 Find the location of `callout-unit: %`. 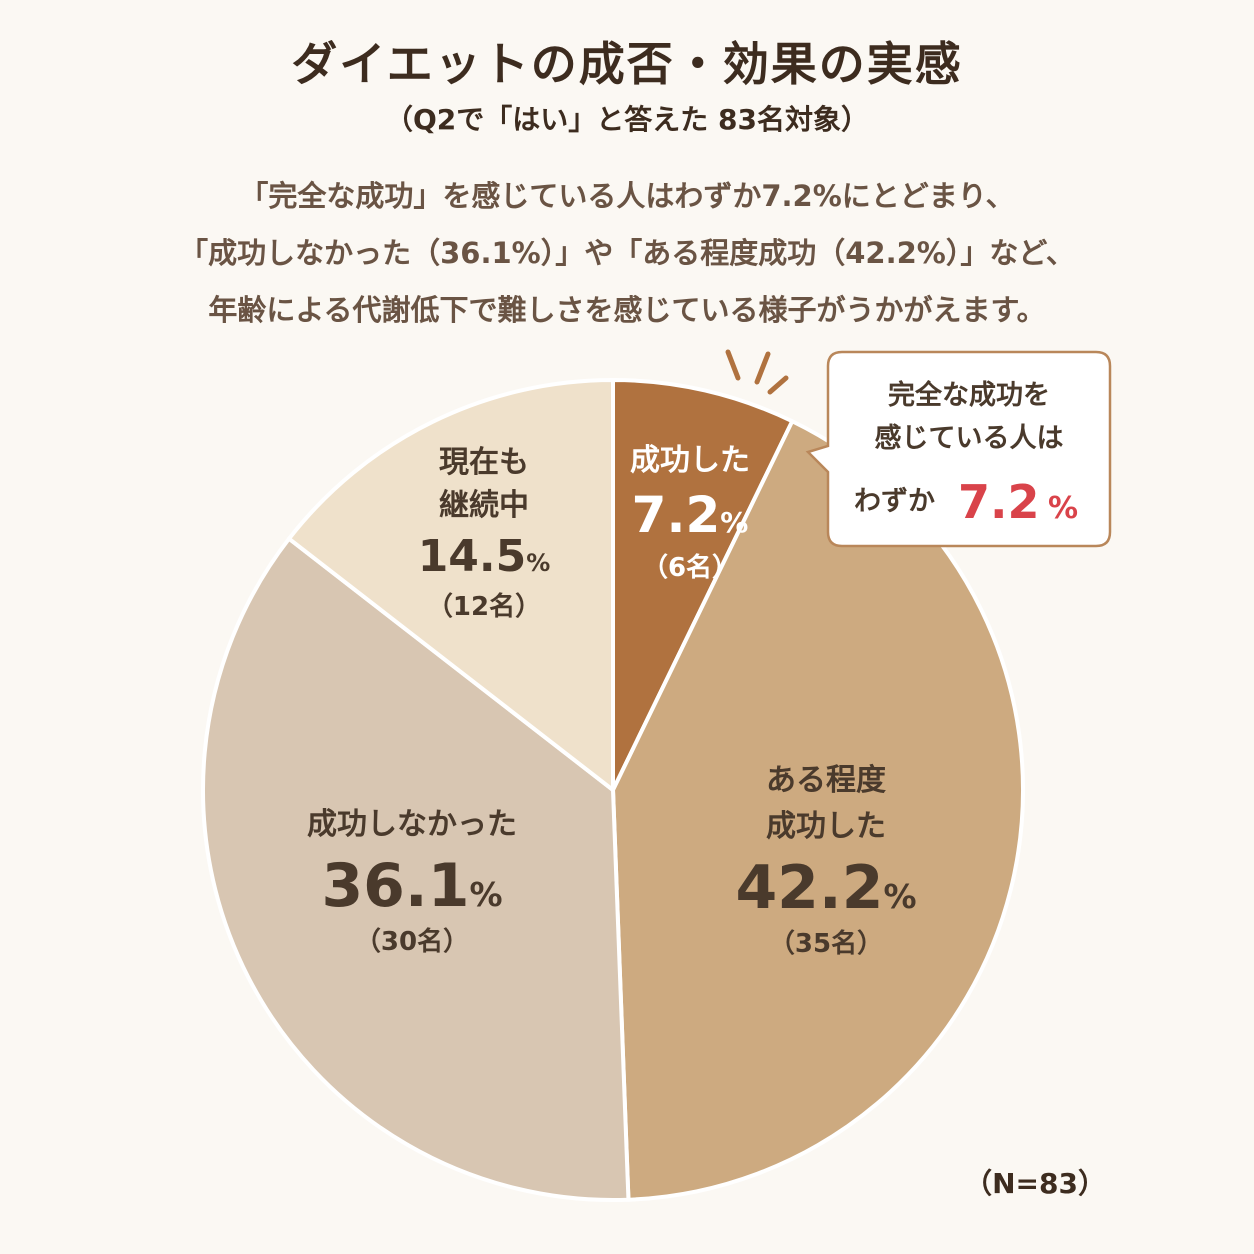

callout-unit: % is located at coordinates (1063, 508).